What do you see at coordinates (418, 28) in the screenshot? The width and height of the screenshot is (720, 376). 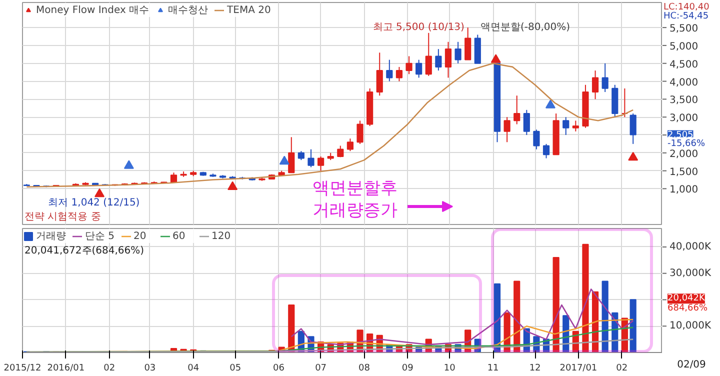 I see `annotation: 최고 5,500 (10/13)` at bounding box center [418, 28].